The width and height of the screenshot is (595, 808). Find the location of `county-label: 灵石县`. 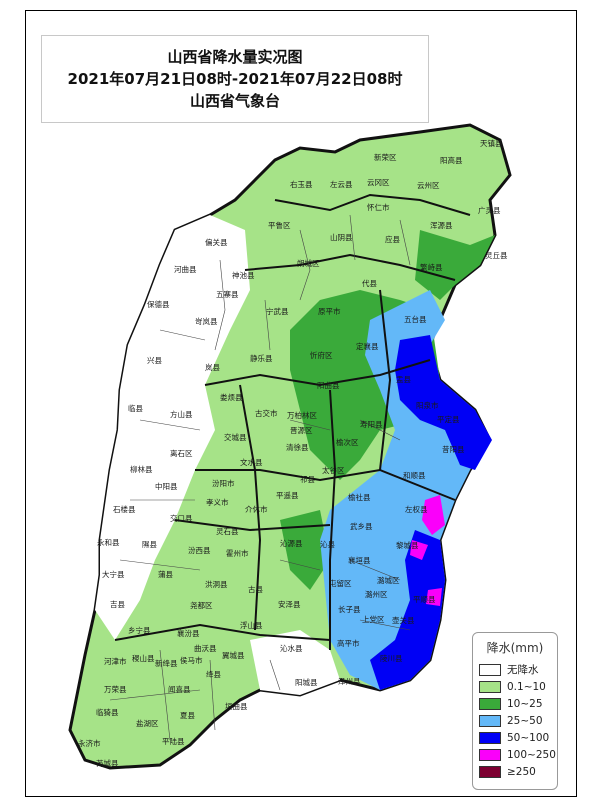

county-label: 灵石县 is located at coordinates (227, 531).